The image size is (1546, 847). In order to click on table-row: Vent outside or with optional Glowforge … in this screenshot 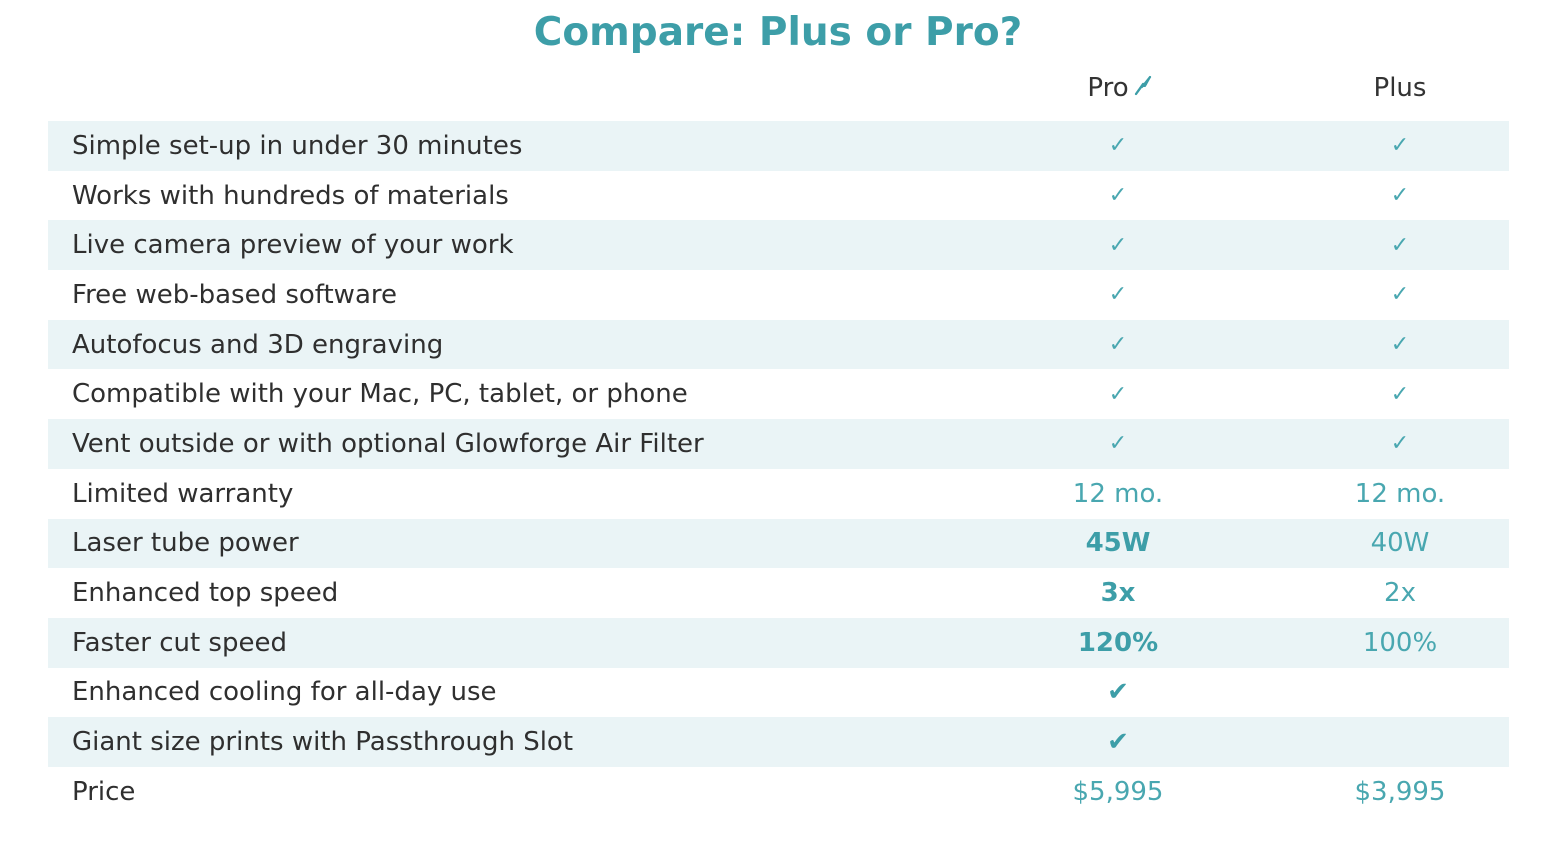, I will do `click(778, 444)`.